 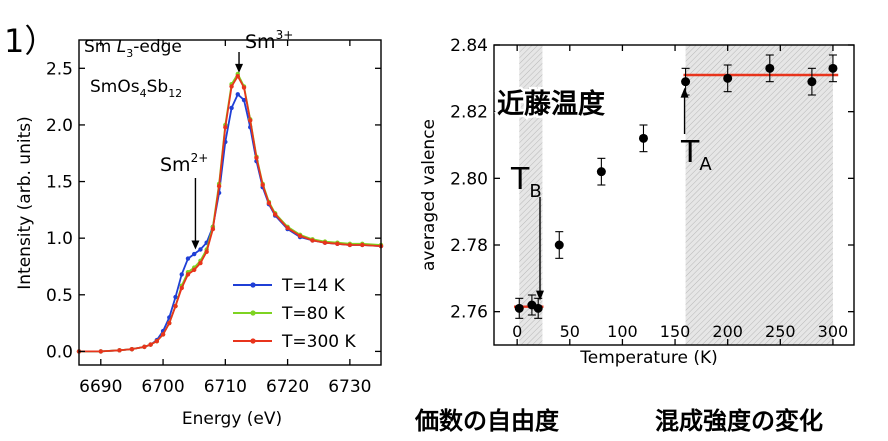 What do you see at coordinates (136, 88) in the screenshot?
I see `sample-label: SmOs4Sb12` at bounding box center [136, 88].